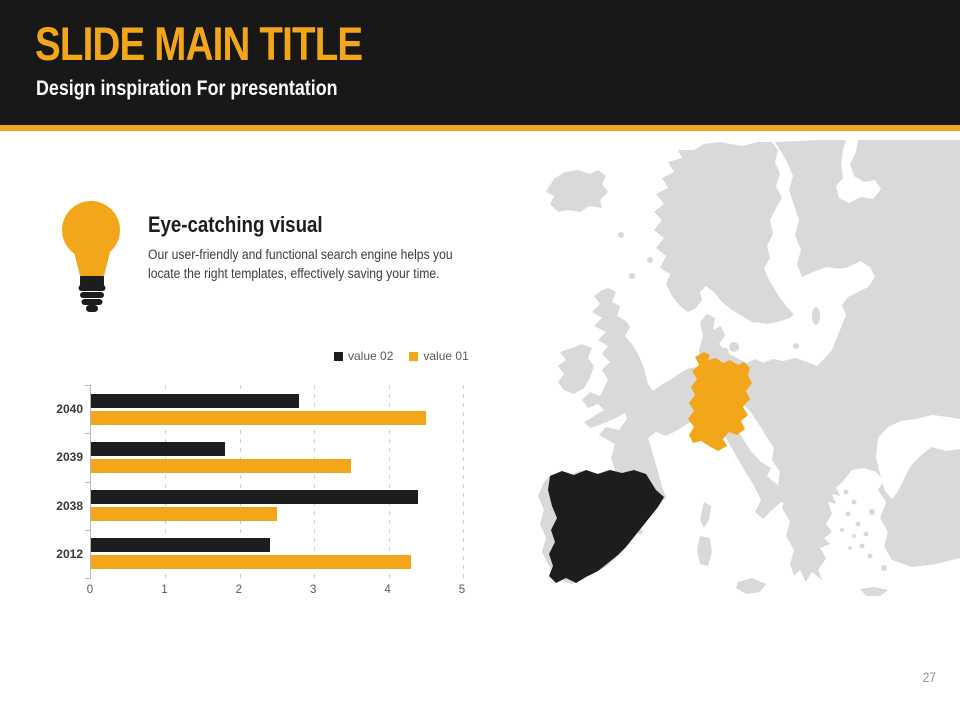 This screenshot has width=960, height=720. I want to click on feature-heading: Eye-catching visual, so click(235, 224).